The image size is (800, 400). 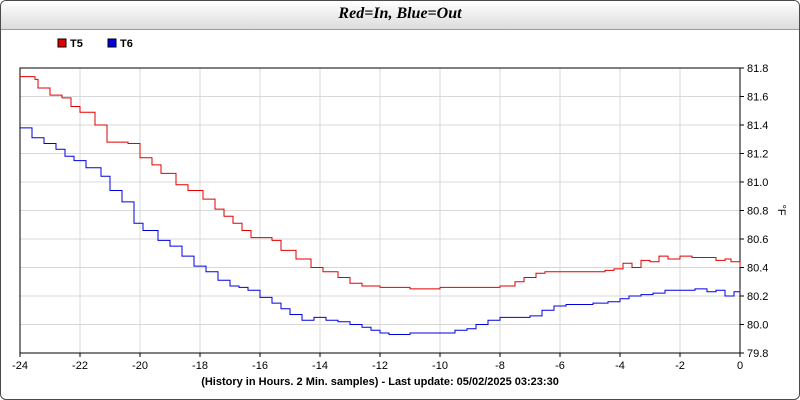 I want to click on y-tick-label: 80.4, so click(x=757, y=269).